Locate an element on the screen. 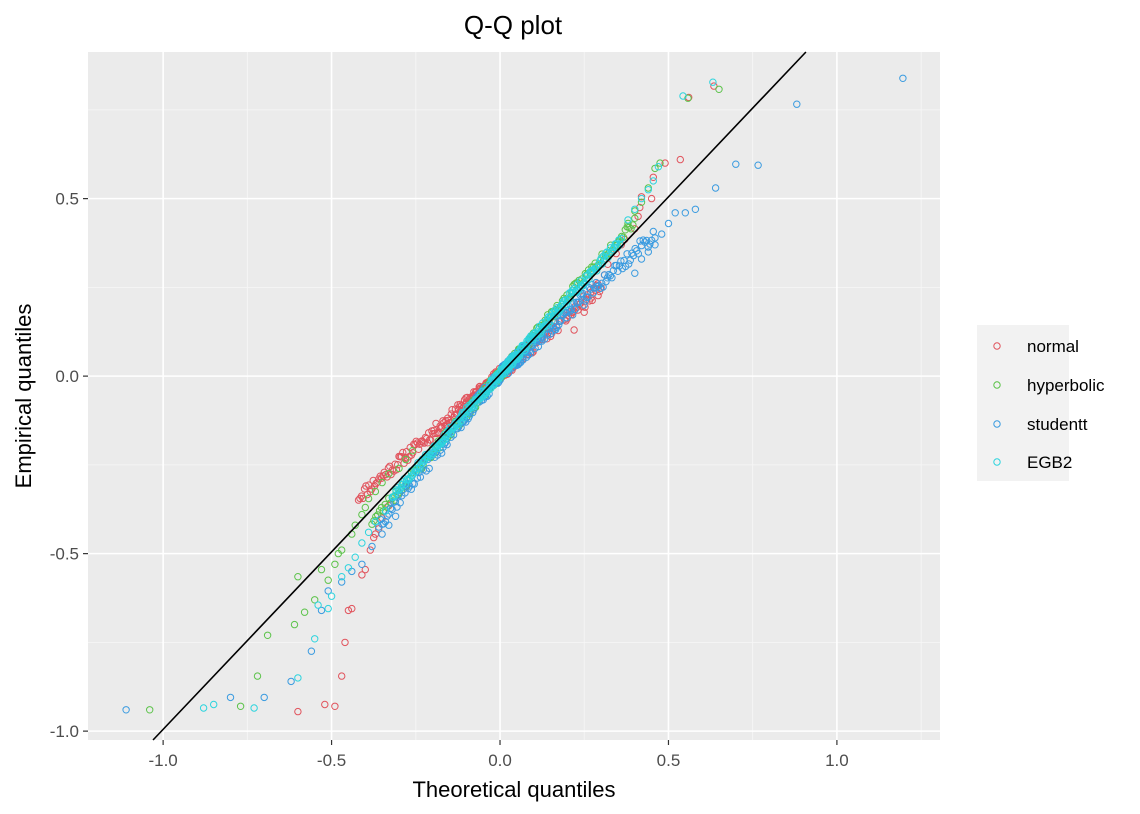  y-tick-label: -0.5 is located at coordinates (64, 554).